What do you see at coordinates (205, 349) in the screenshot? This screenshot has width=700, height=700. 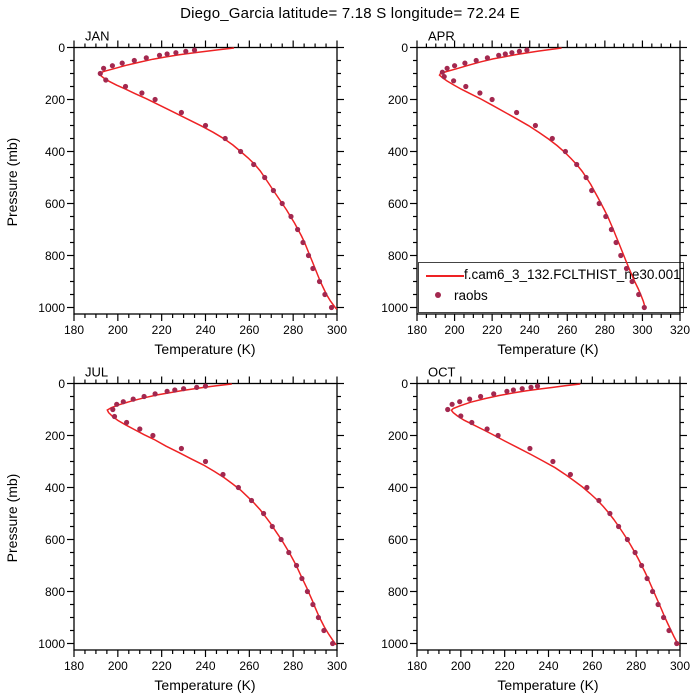 I see `x-axis-title-jan: Temperature (K)` at bounding box center [205, 349].